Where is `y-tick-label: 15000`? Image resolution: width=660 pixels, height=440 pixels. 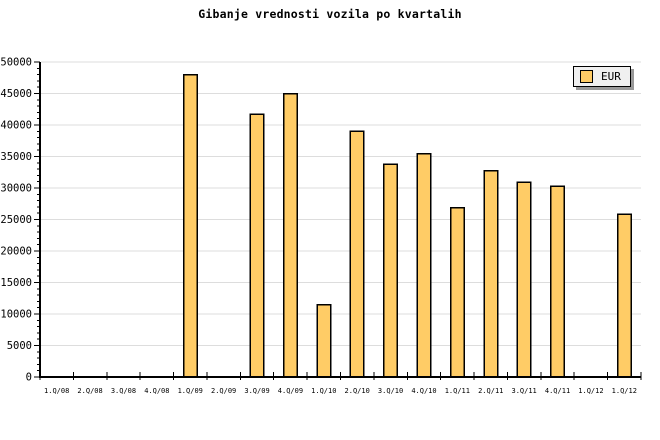 y-tick-label: 15000 is located at coordinates (16, 283).